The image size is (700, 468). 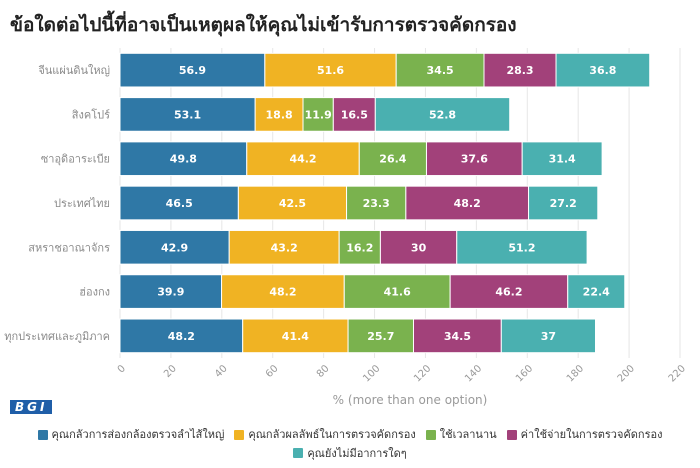 I want to click on x-tick-label: 200, so click(x=626, y=373).